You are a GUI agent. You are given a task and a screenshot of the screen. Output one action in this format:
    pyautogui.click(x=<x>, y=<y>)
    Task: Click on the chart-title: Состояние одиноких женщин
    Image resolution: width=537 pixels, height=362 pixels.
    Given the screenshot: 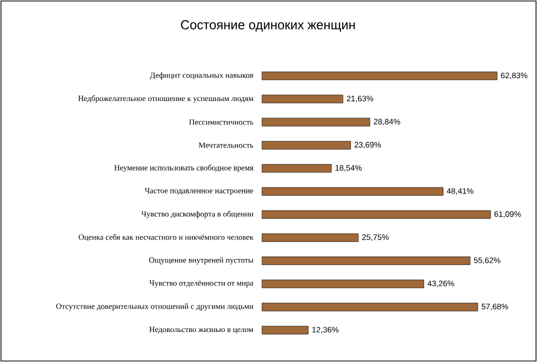 What is the action you would take?
    pyautogui.click(x=268, y=26)
    